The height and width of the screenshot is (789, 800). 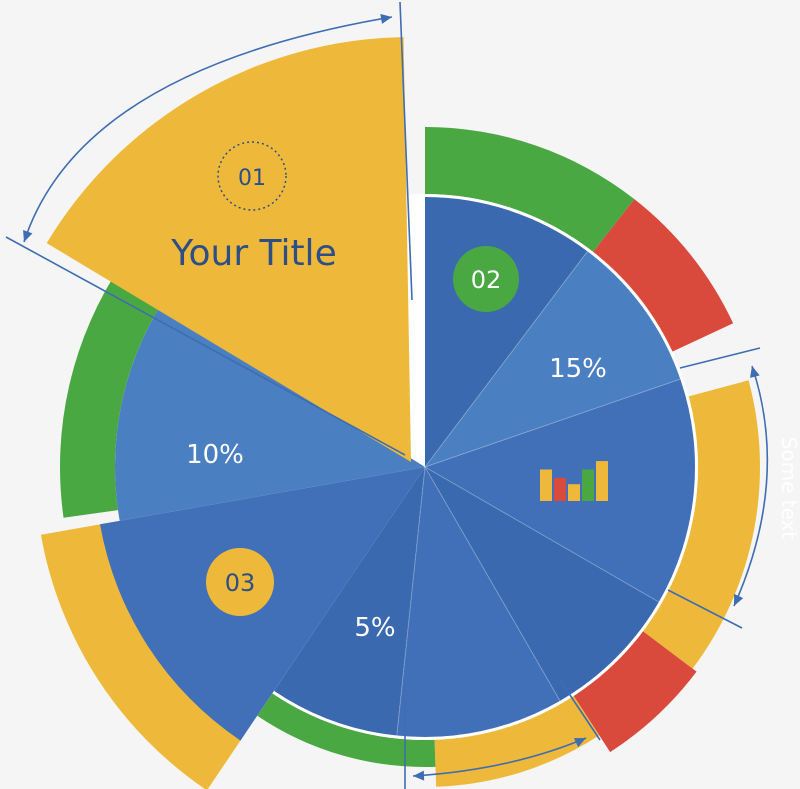 What do you see at coordinates (579, 743) in the screenshot?
I see `arrow-head-bottom-right` at bounding box center [579, 743].